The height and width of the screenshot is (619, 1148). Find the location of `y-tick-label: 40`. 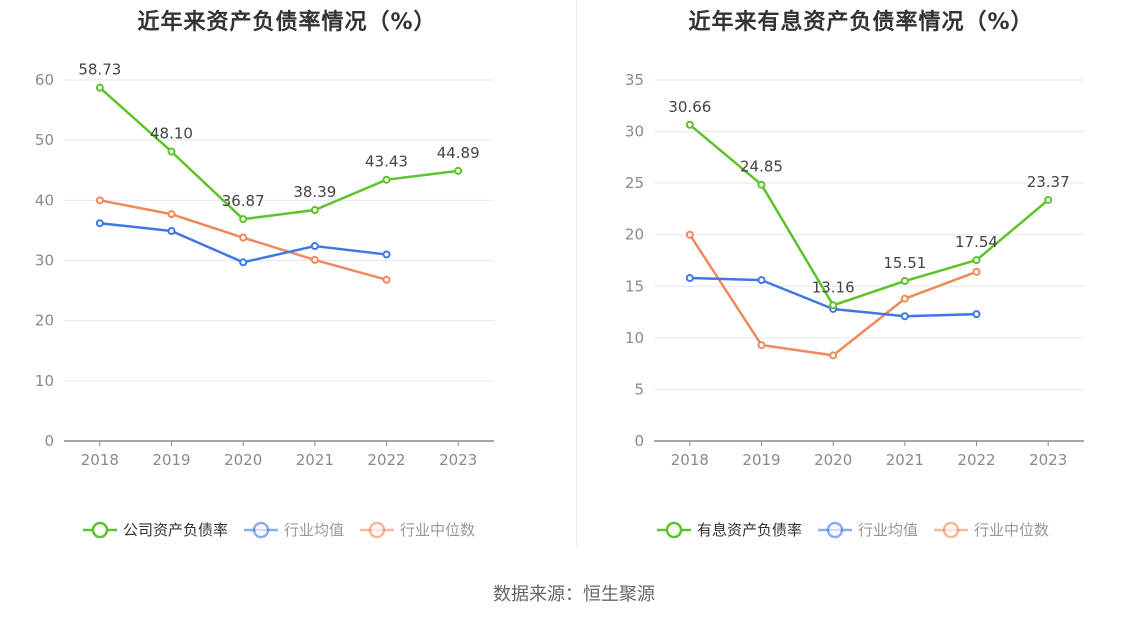

y-tick-label: 40 is located at coordinates (44, 200).